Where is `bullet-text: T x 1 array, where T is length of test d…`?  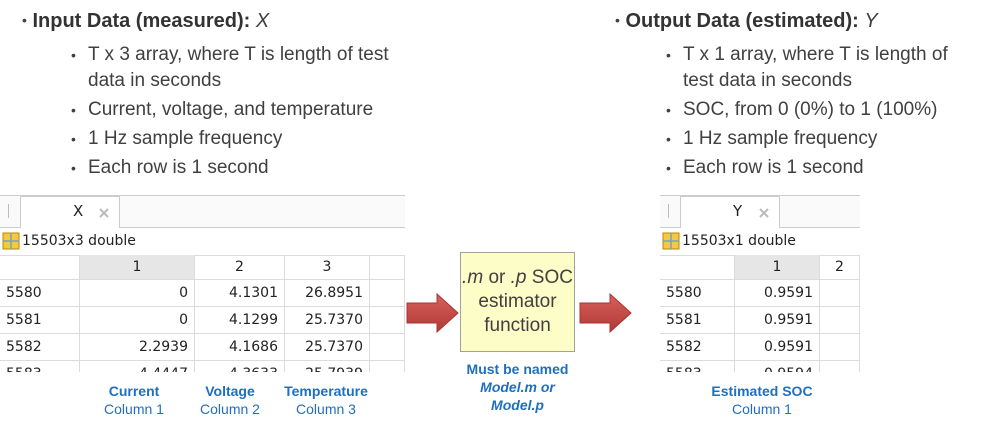
bullet-text: T x 1 array, where T is length of test d… is located at coordinates (815, 67).